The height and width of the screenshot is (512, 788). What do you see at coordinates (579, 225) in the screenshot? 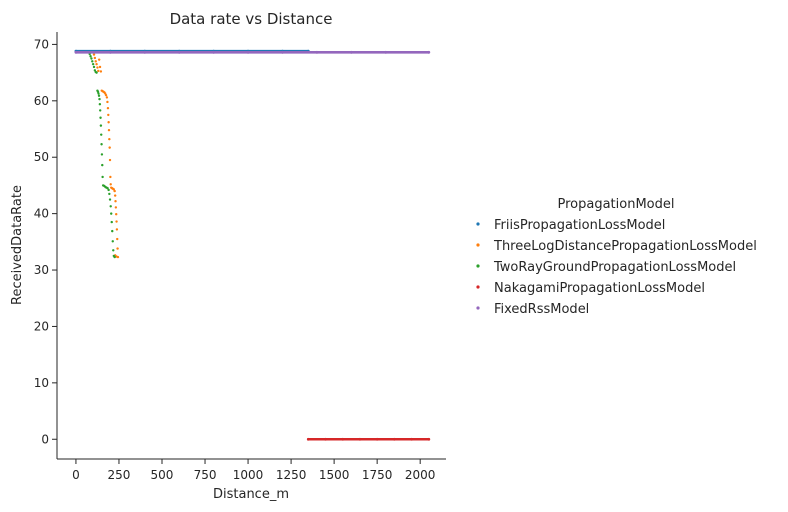
I see `legend-label: FriisPropagationLossModel` at bounding box center [579, 225].